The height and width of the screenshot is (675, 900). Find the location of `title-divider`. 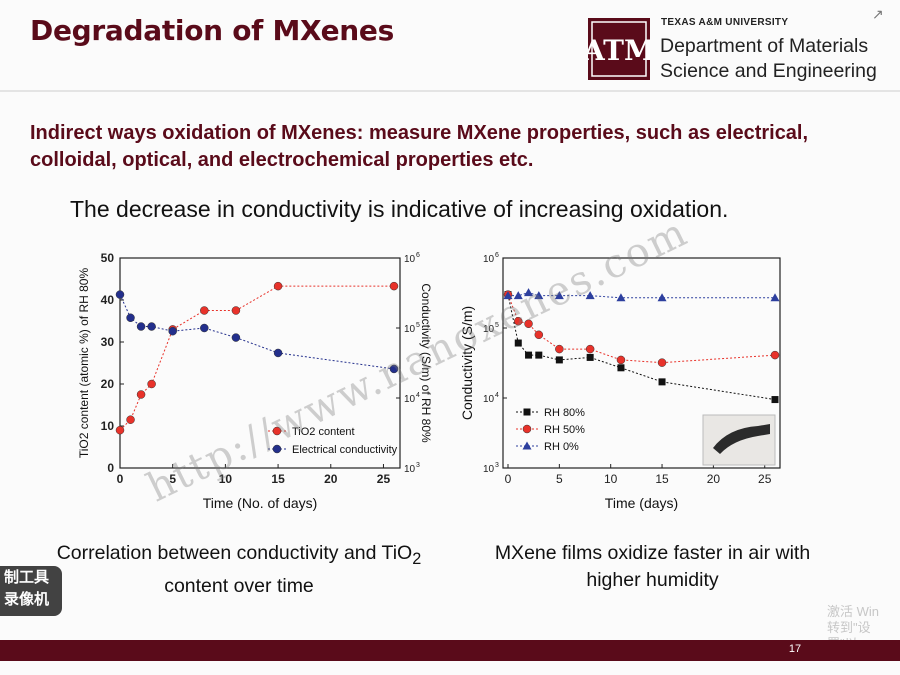

title-divider is located at coordinates (450, 91).